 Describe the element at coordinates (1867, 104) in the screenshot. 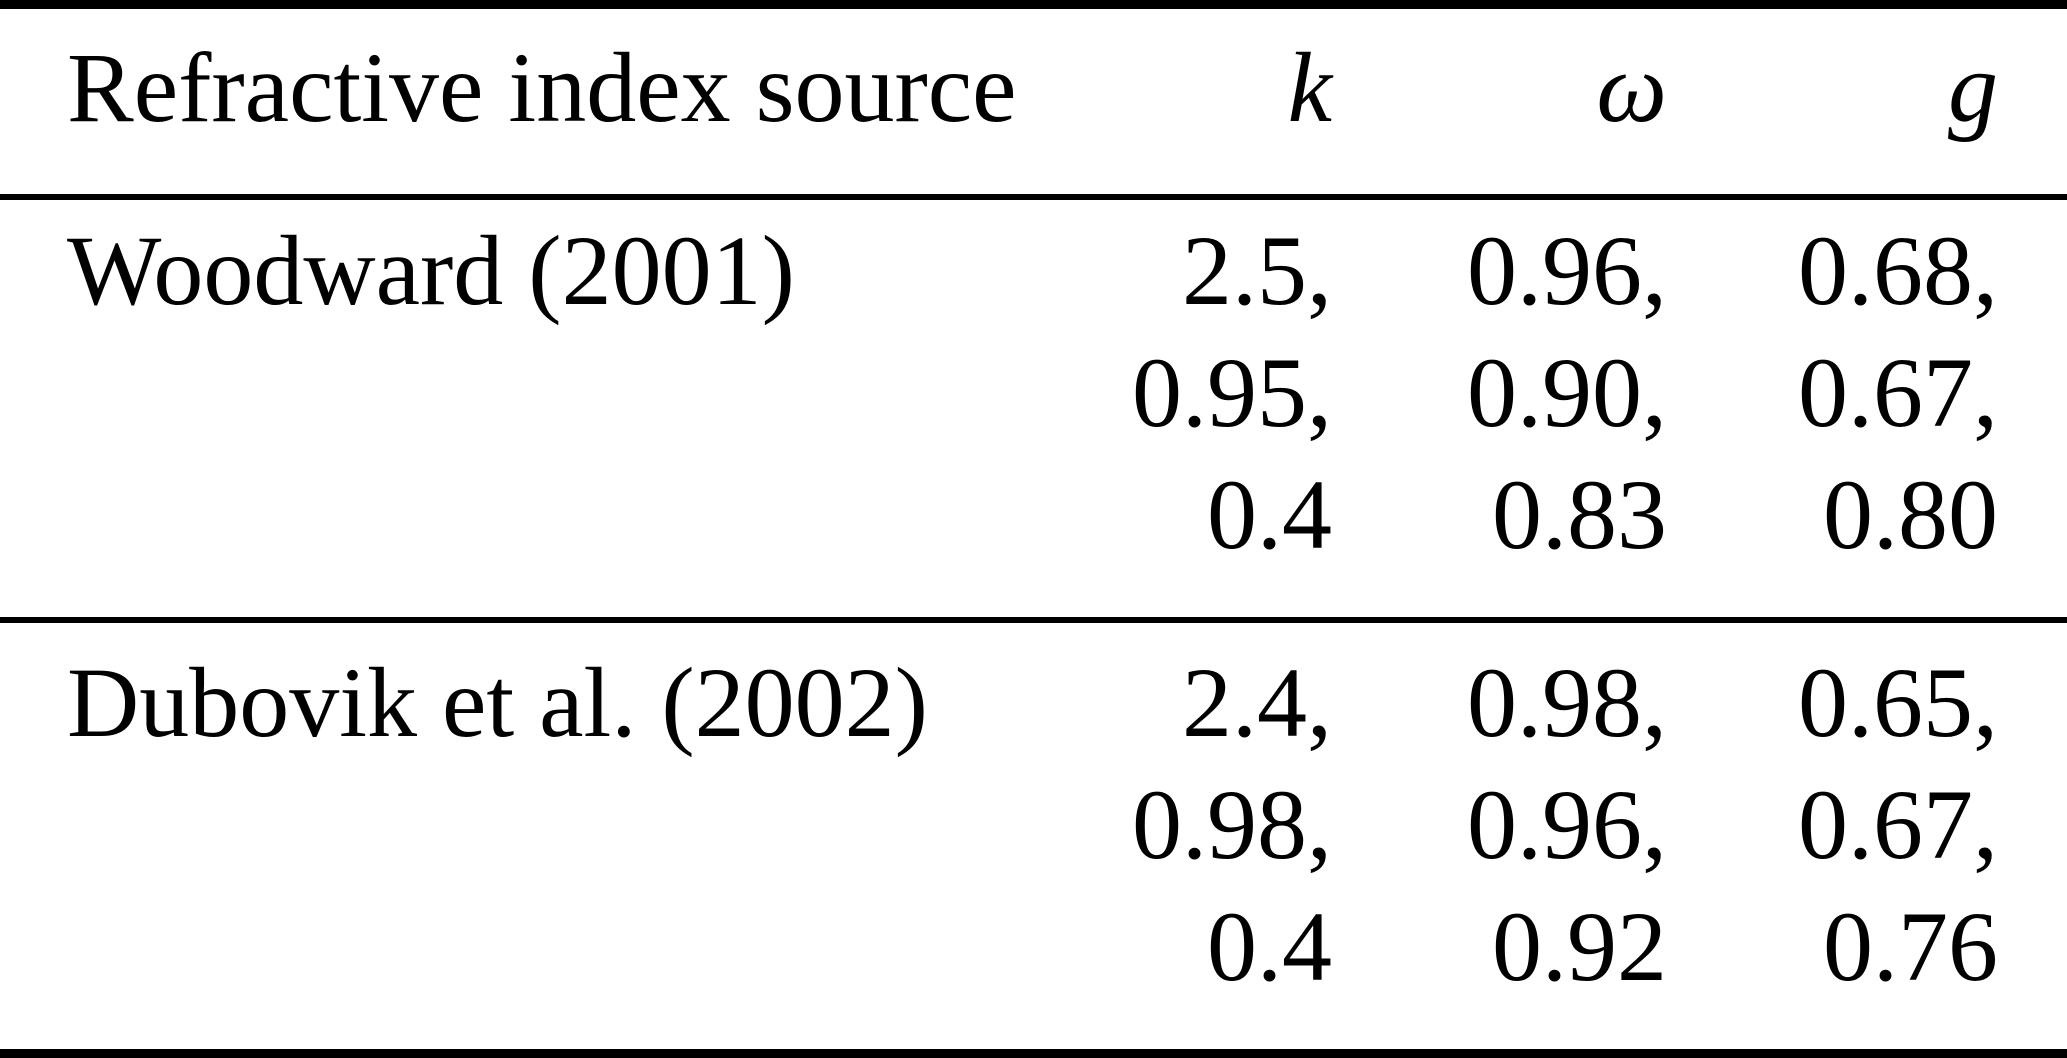

I see `header-g: g` at that location.